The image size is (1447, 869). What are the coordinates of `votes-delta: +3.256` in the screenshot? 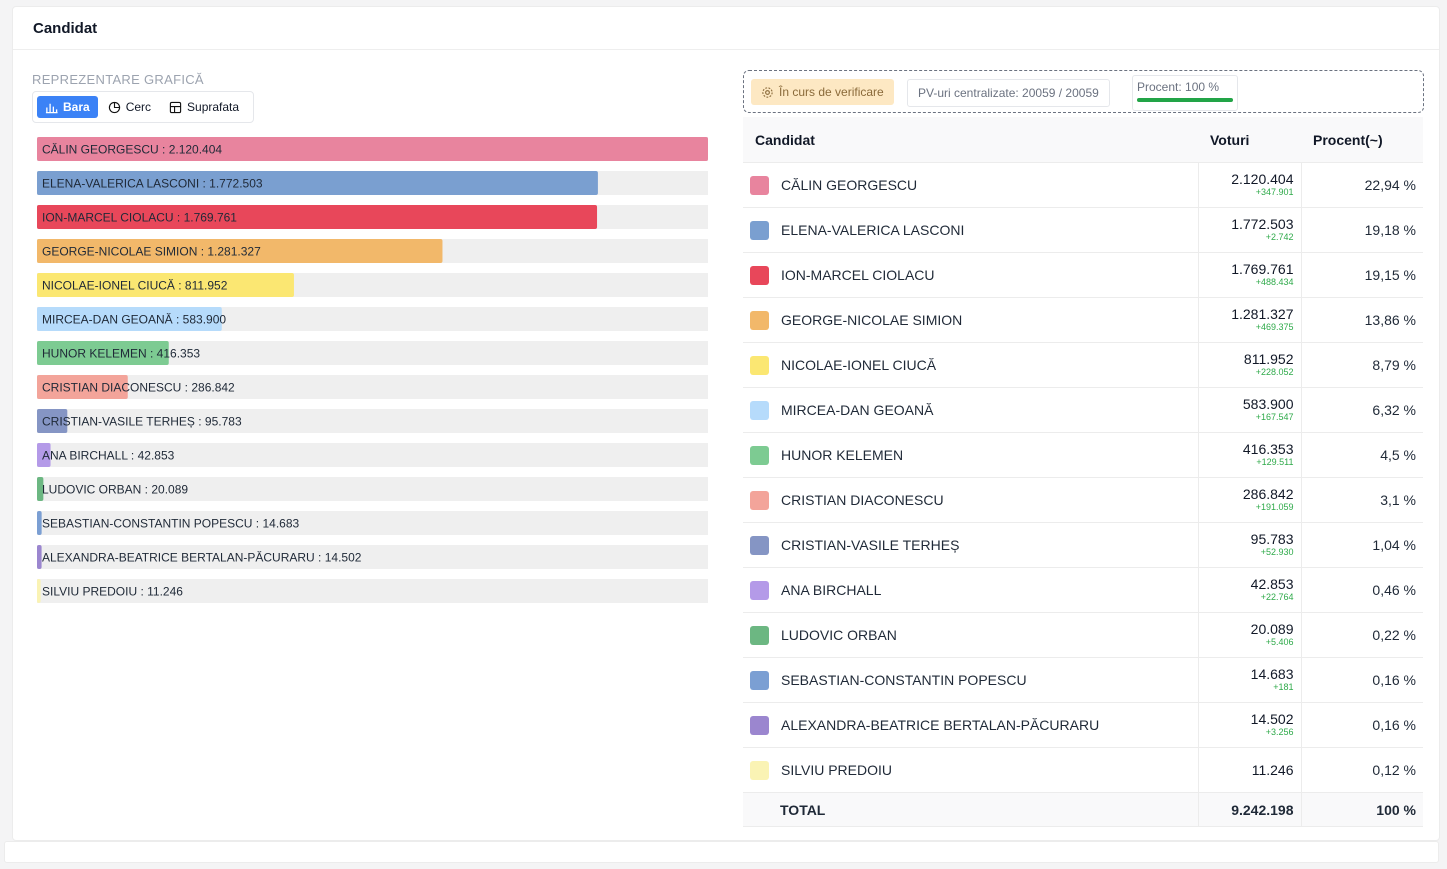 It's located at (1279, 732).